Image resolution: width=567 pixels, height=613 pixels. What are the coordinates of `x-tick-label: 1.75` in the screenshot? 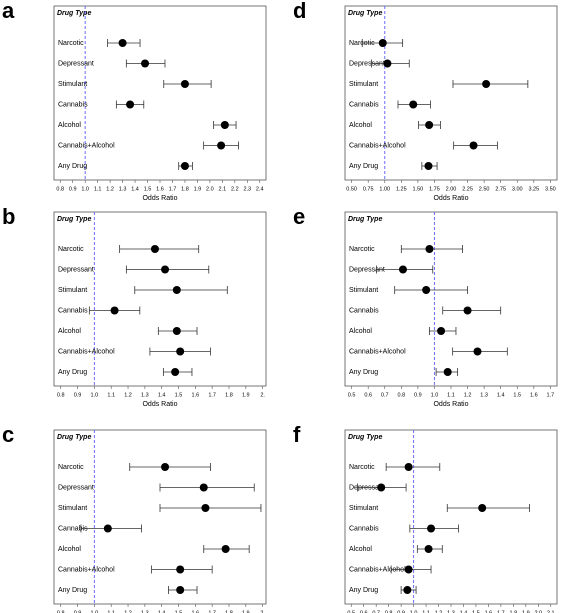 It's located at (434, 189).